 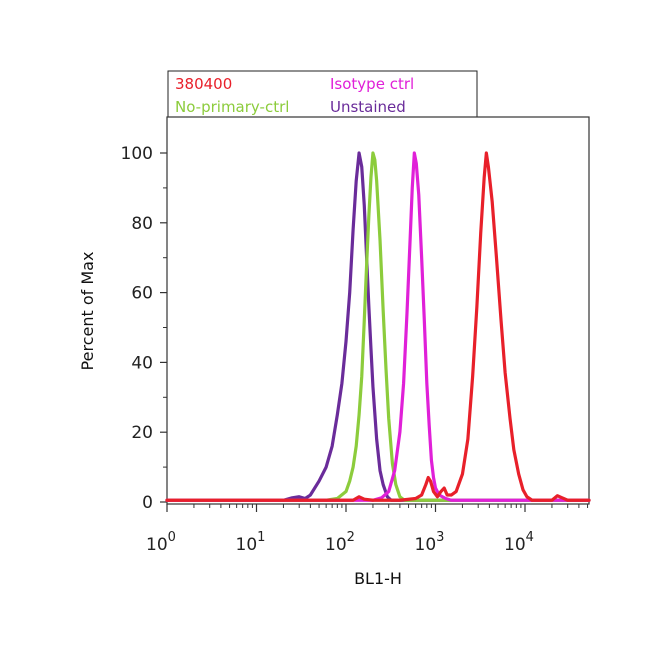 I want to click on x-tick-label: 10³, so click(x=430, y=542).